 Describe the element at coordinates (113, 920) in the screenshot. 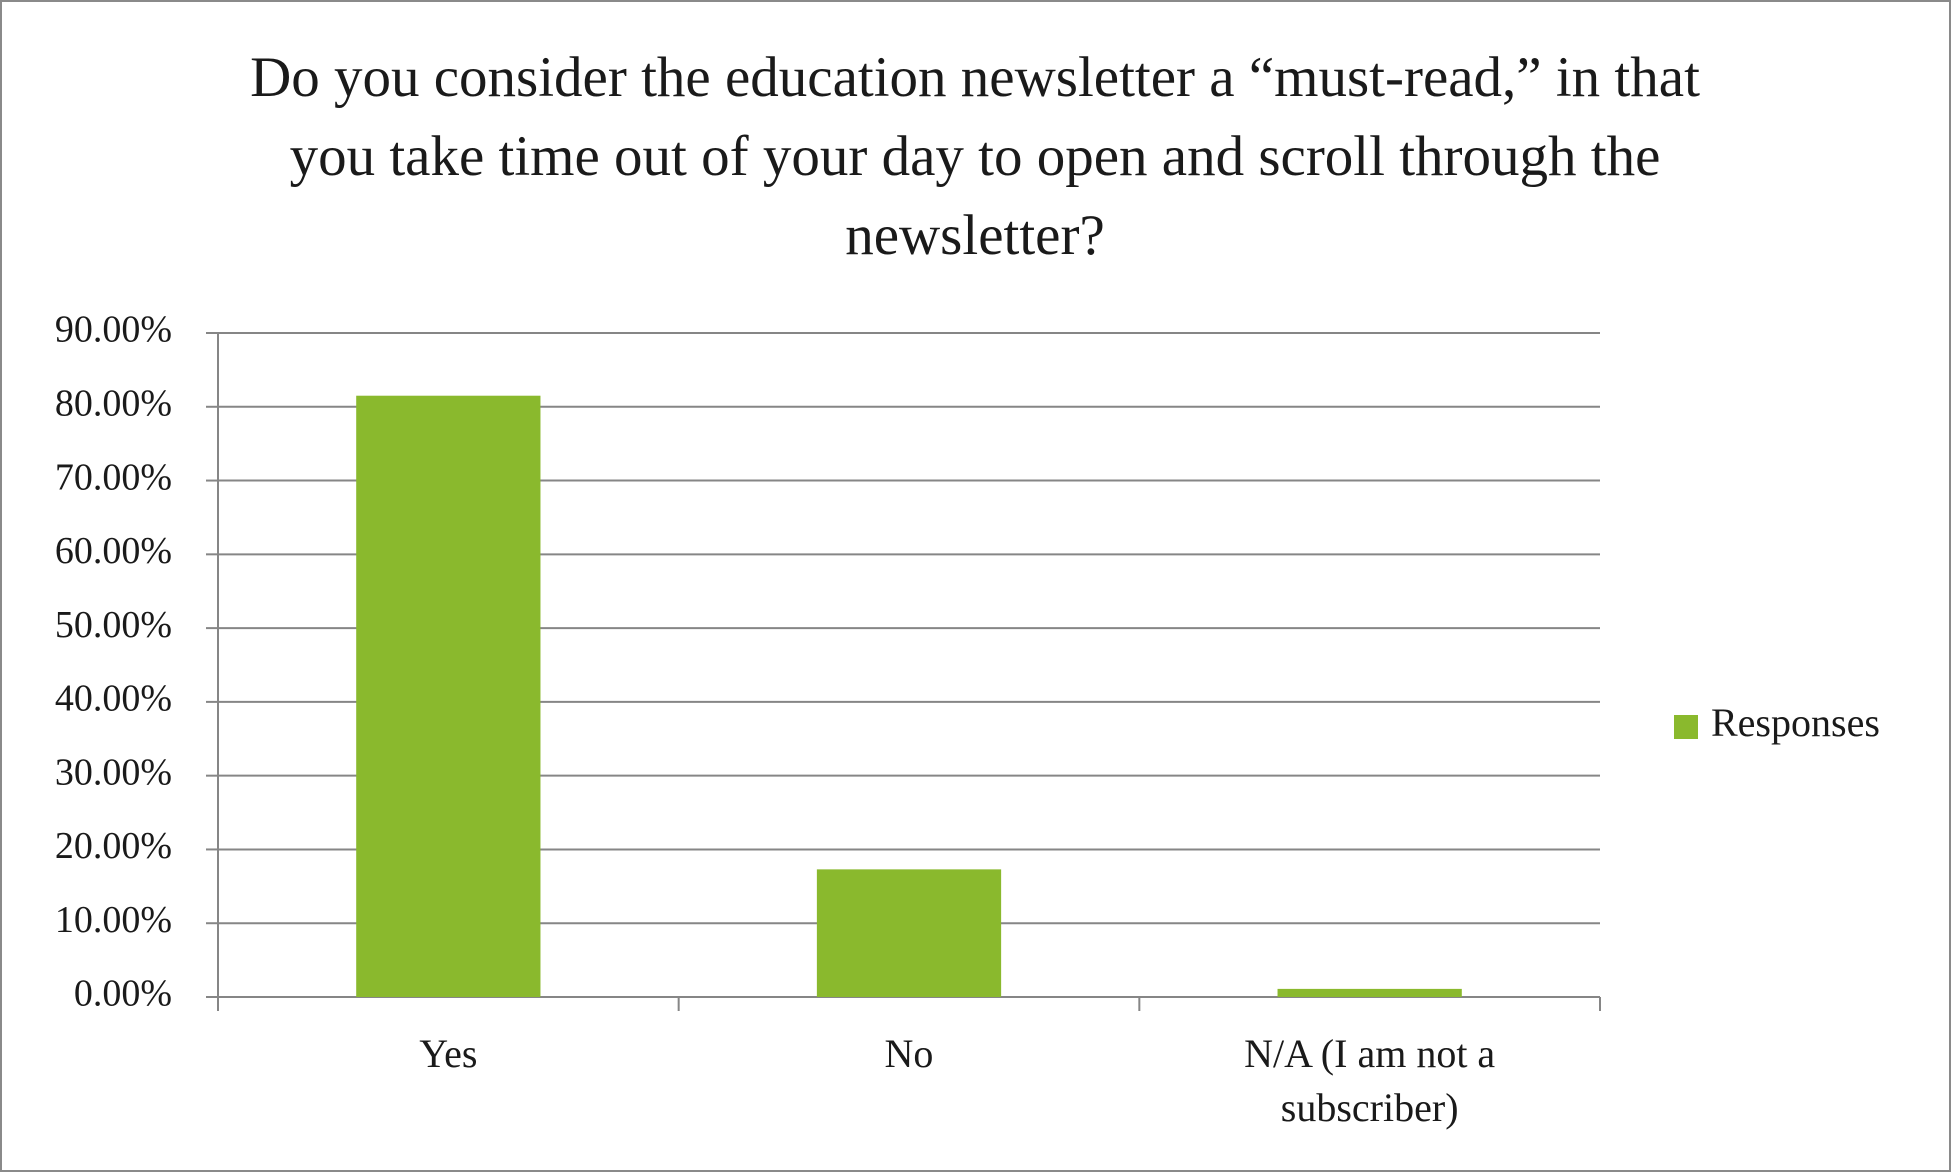

I see `y-tick-label: 10.00%` at that location.